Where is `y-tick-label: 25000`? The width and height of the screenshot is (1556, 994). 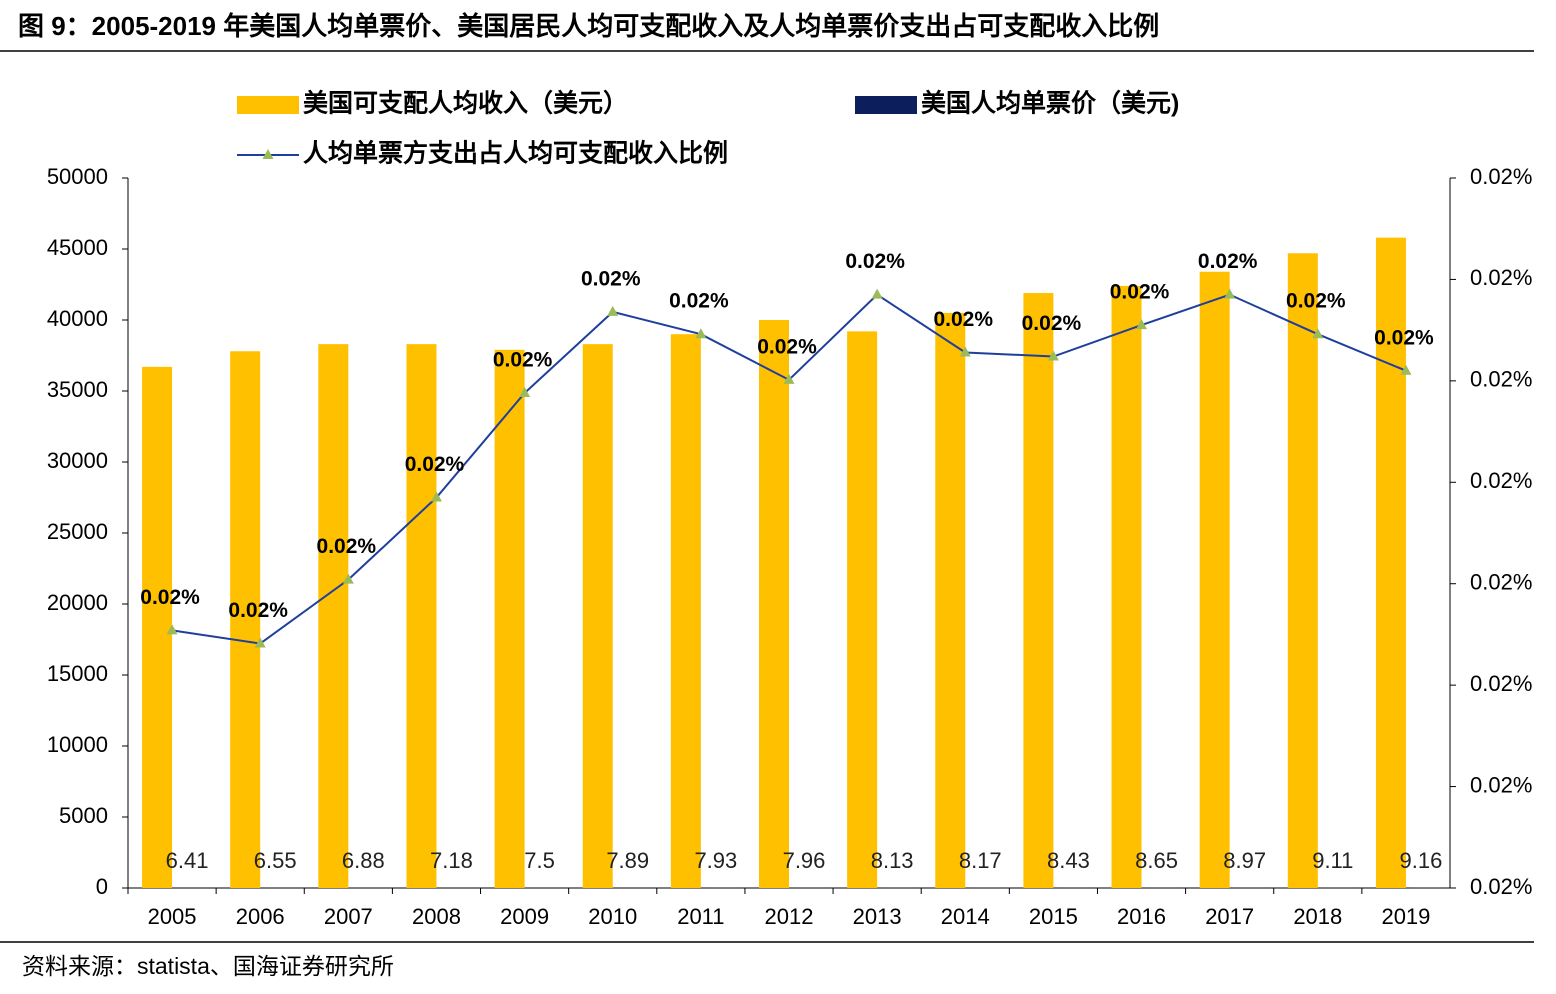
y-tick-label: 25000 is located at coordinates (77, 531).